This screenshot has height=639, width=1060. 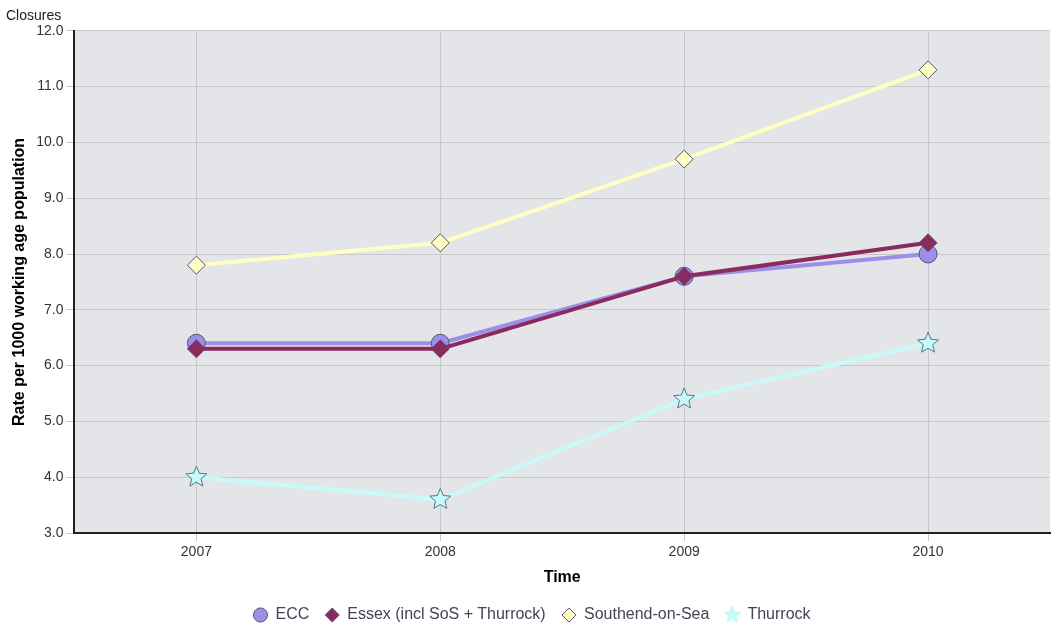 I want to click on x-axis-title: Time, so click(x=562, y=576).